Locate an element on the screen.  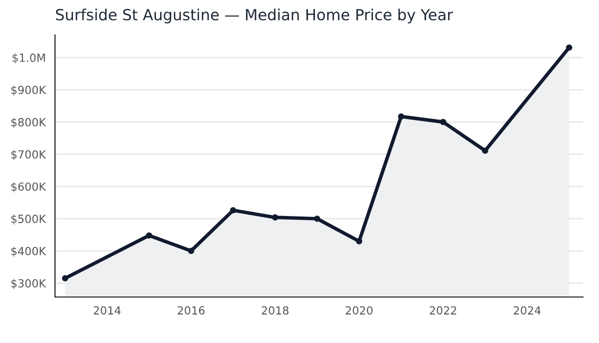
y-tick-label: $400K is located at coordinates (28, 251).